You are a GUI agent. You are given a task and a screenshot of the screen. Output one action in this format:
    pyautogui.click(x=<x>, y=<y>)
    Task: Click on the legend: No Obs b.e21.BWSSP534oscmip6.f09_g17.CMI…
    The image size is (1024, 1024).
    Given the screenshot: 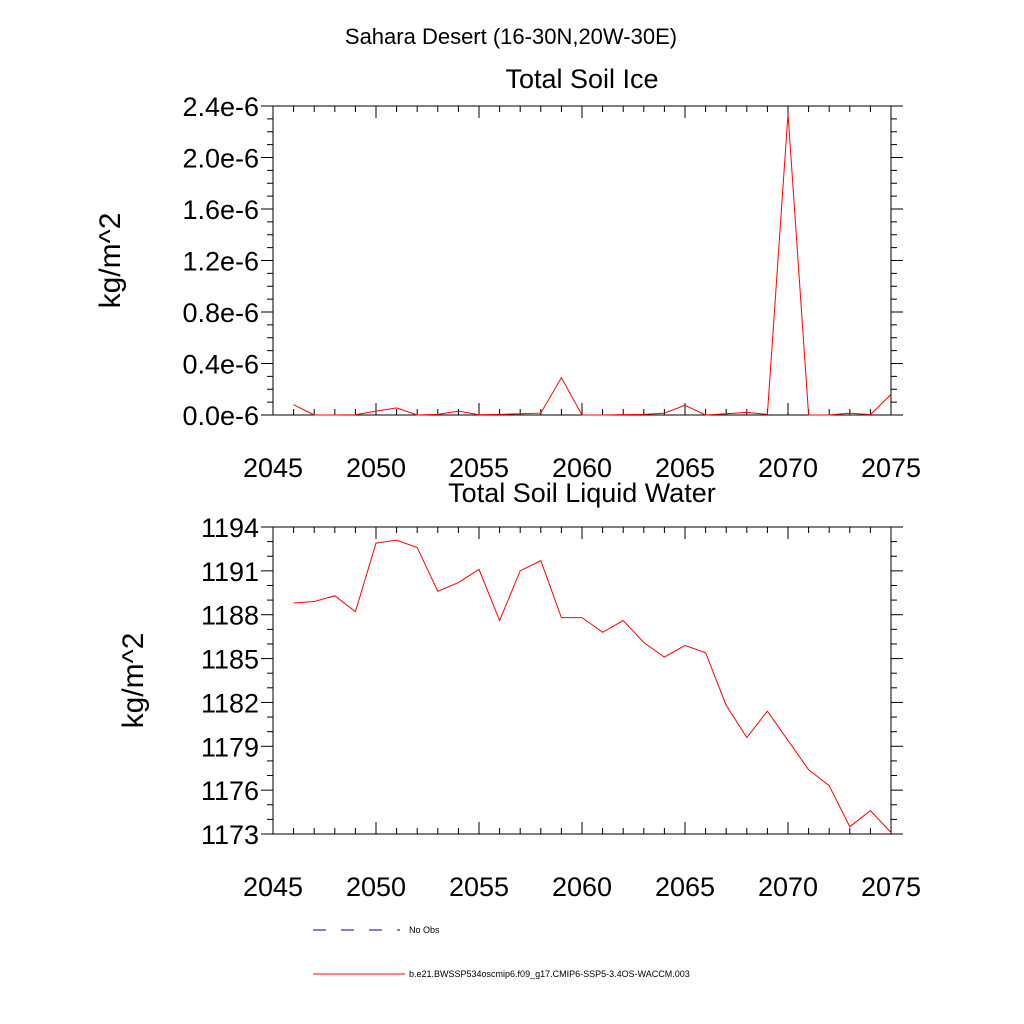 What is the action you would take?
    pyautogui.click(x=501, y=952)
    